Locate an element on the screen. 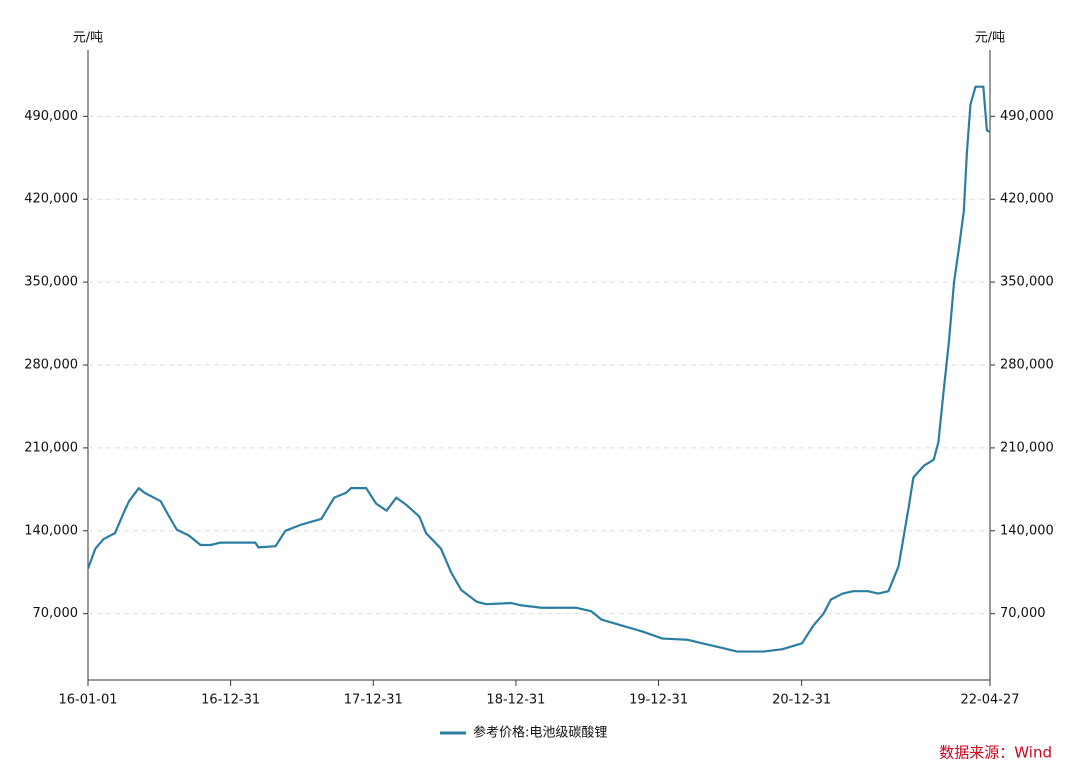 This screenshot has width=1080, height=770. y-tick-label: 420,000 is located at coordinates (51, 199).